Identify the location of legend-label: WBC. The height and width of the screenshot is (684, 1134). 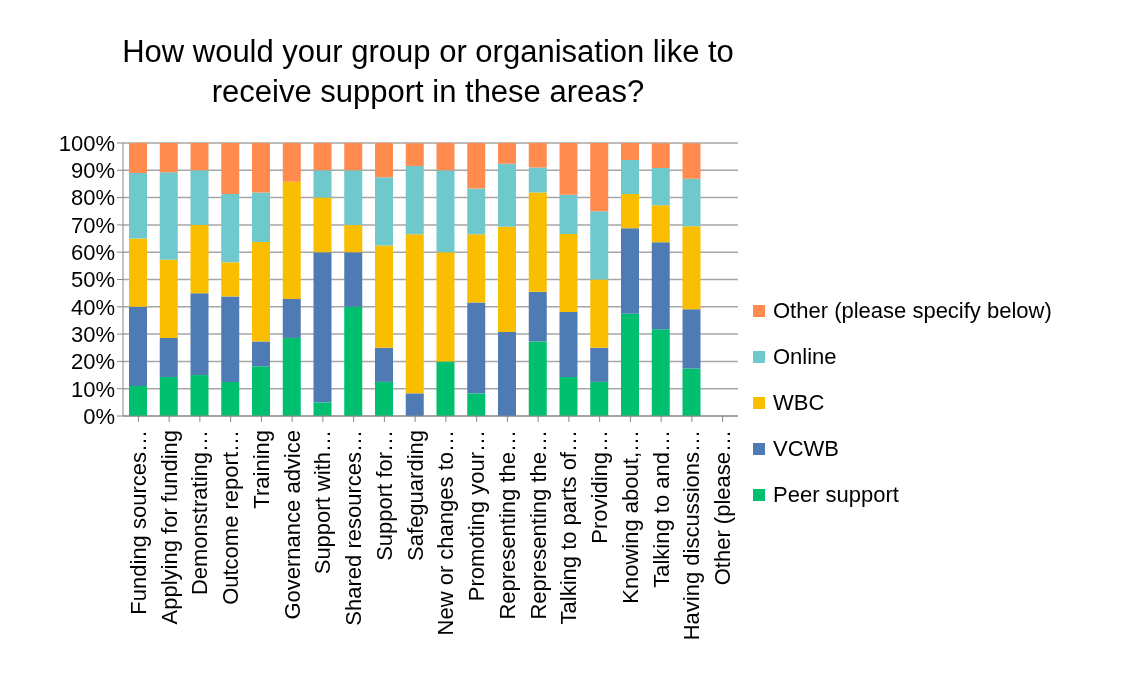
(799, 403).